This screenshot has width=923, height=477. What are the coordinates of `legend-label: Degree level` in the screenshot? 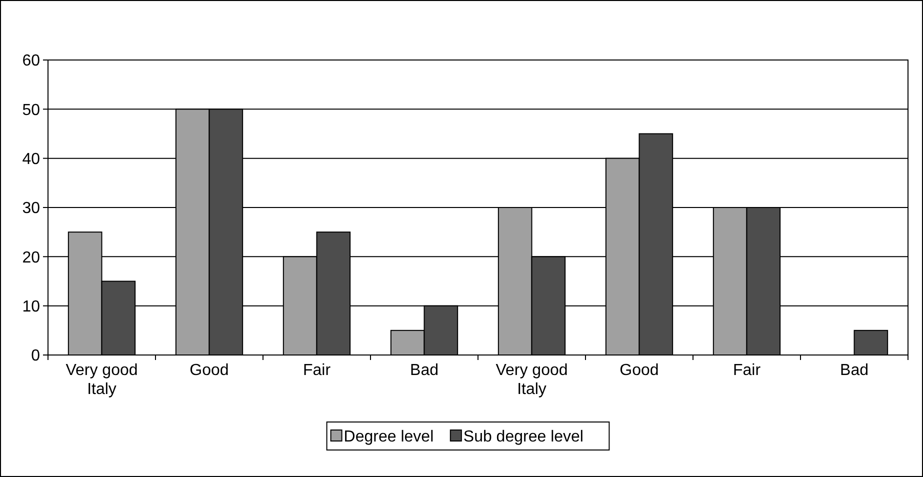 It's located at (389, 437).